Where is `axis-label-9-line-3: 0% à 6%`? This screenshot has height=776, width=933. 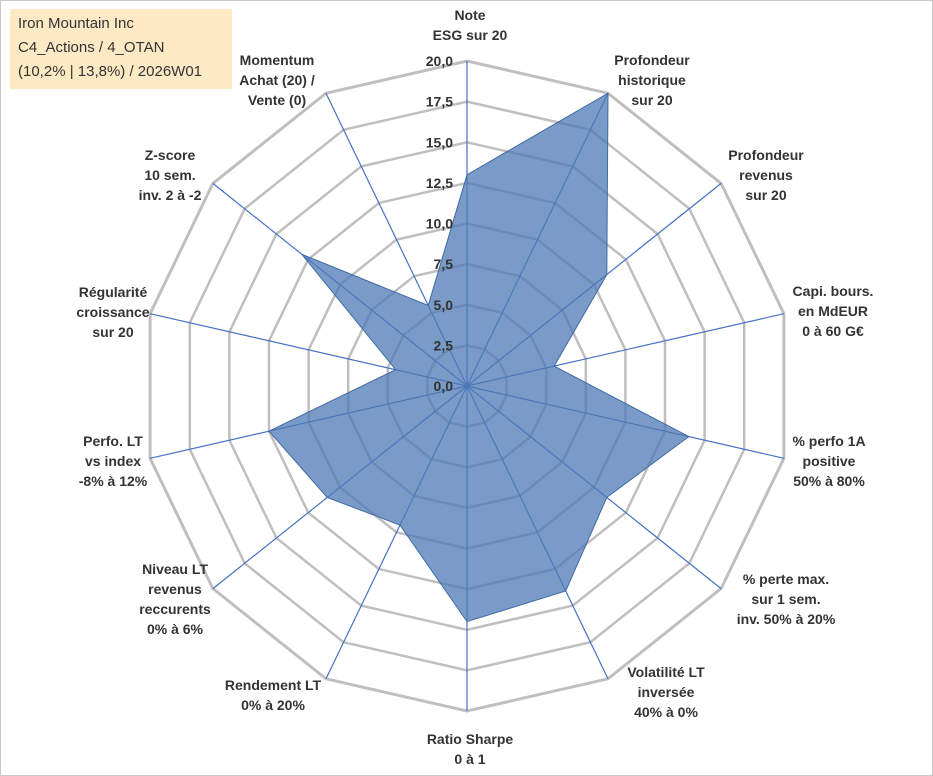 axis-label-9-line-3: 0% à 6% is located at coordinates (175, 629).